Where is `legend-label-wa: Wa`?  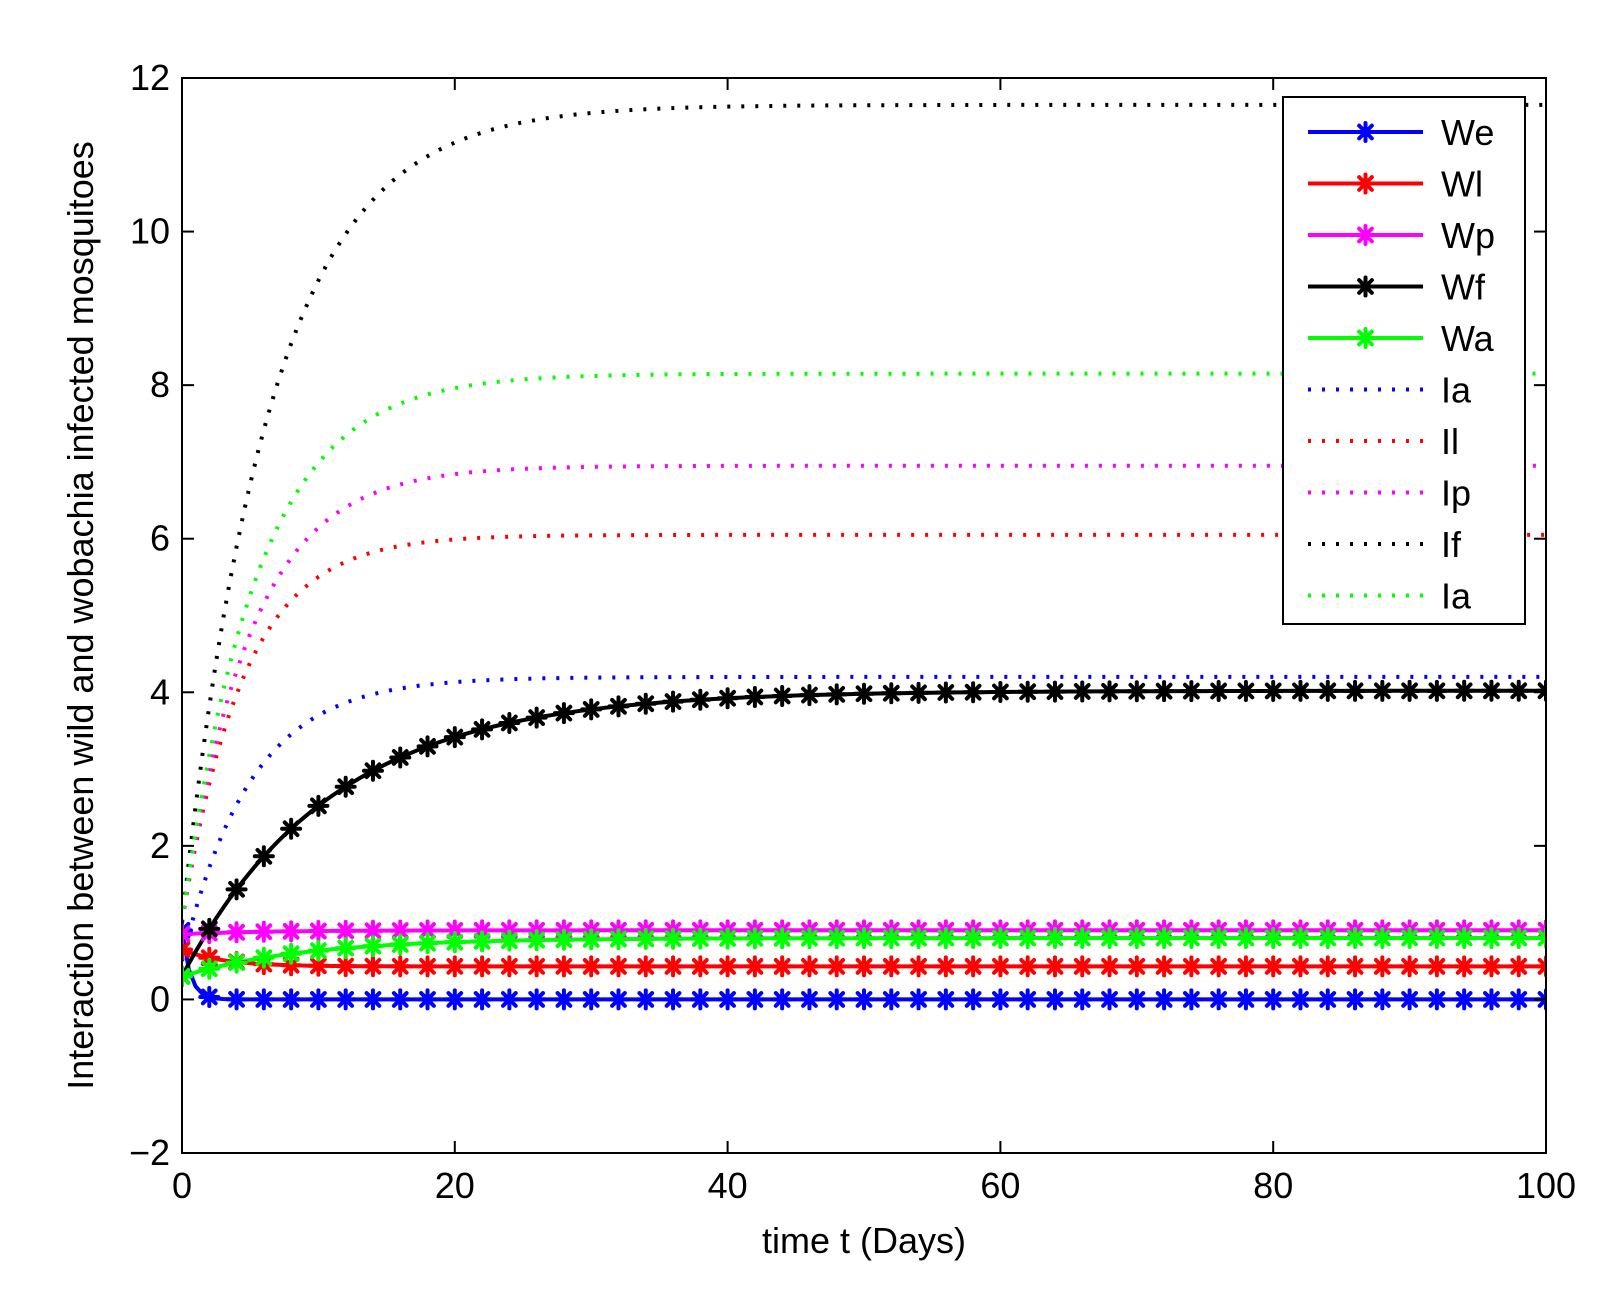 legend-label-wa: Wa is located at coordinates (1468, 338).